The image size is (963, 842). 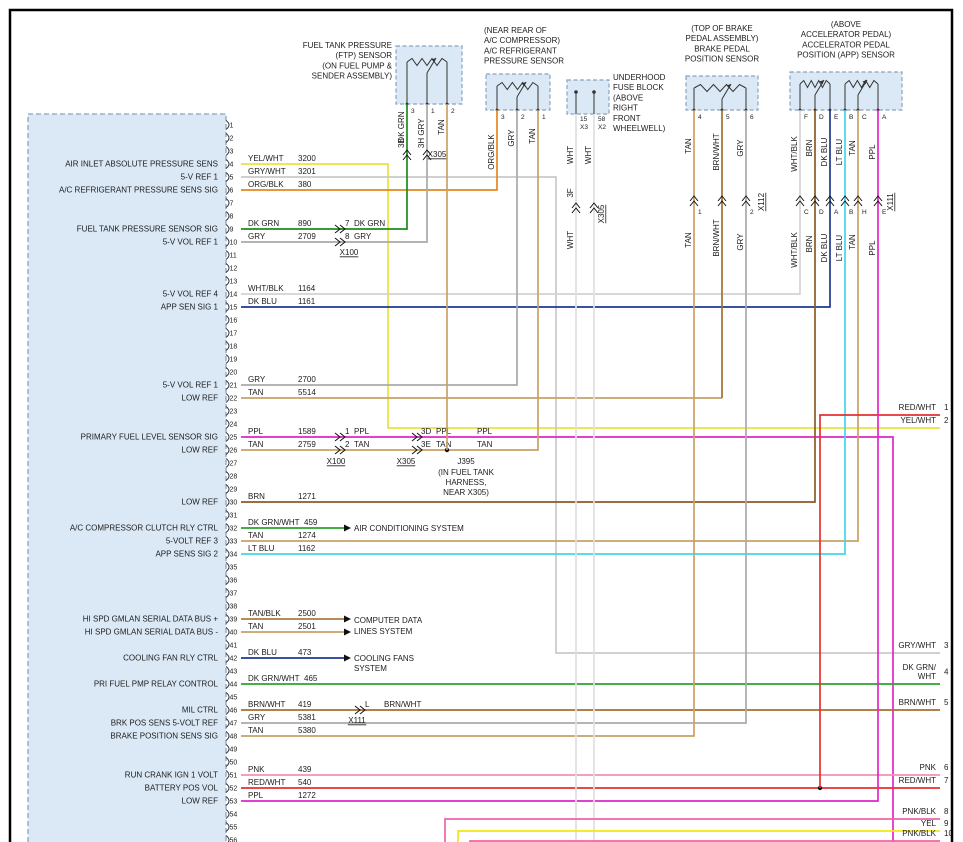 What do you see at coordinates (164, 736) in the screenshot?
I see `ecm-pin-function-label: BRAKE POSITION SENS SIG` at bounding box center [164, 736].